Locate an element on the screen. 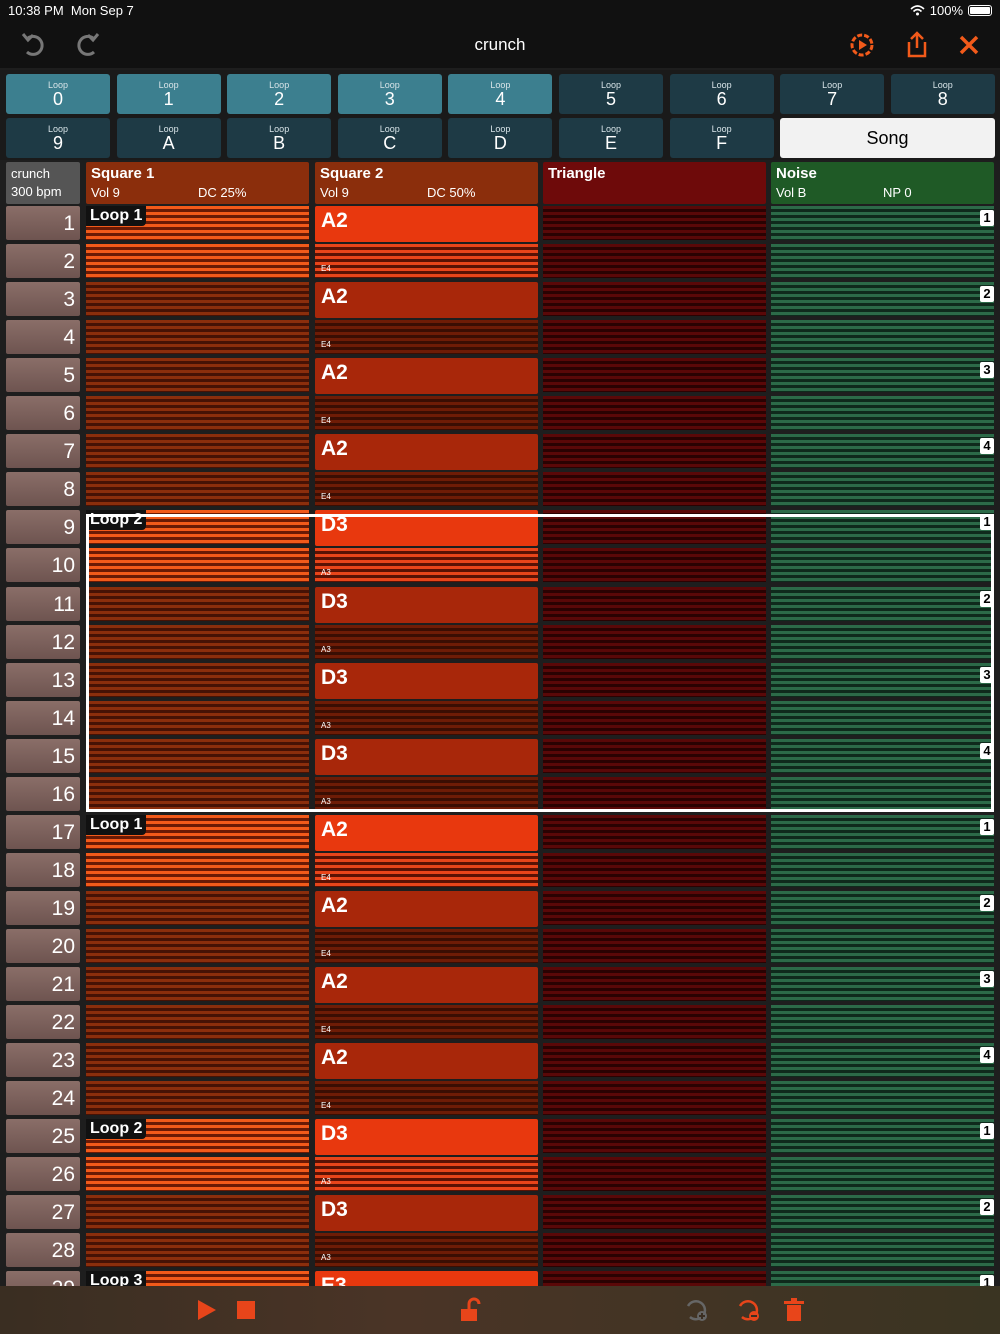 Image resolution: width=1000 pixels, height=1334 pixels. row-number: 13 is located at coordinates (43, 679).